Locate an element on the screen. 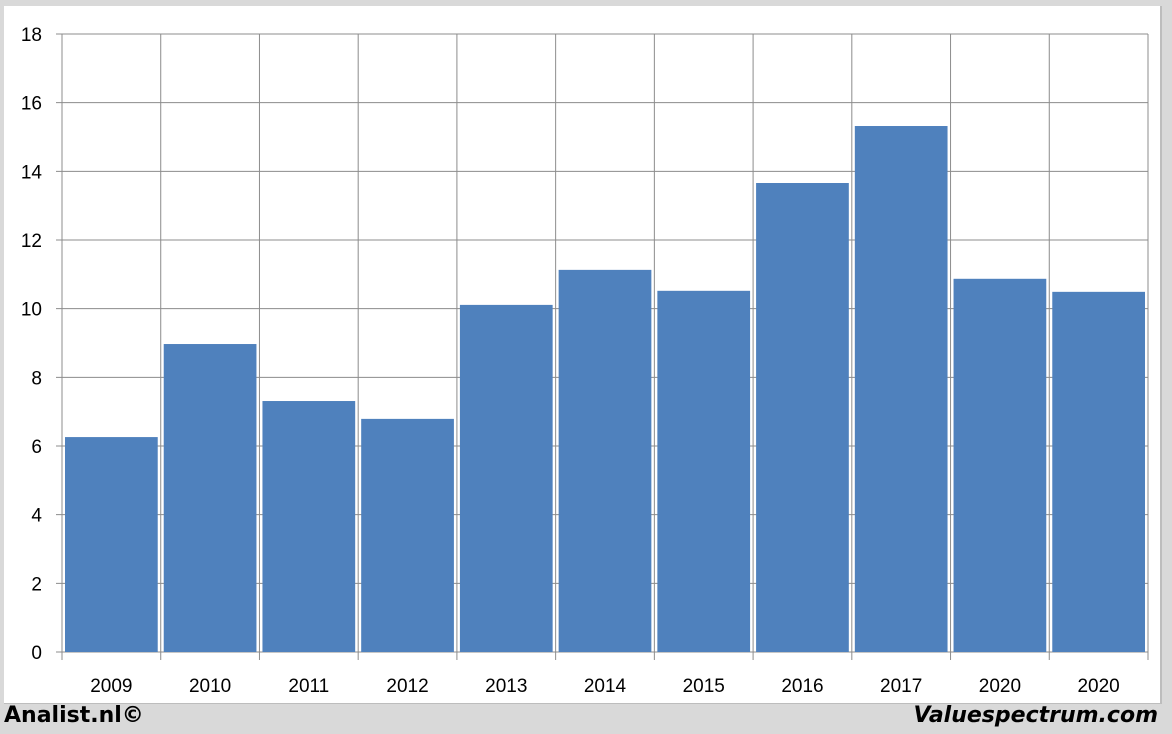  x-tick-label: 2012 is located at coordinates (407, 686).